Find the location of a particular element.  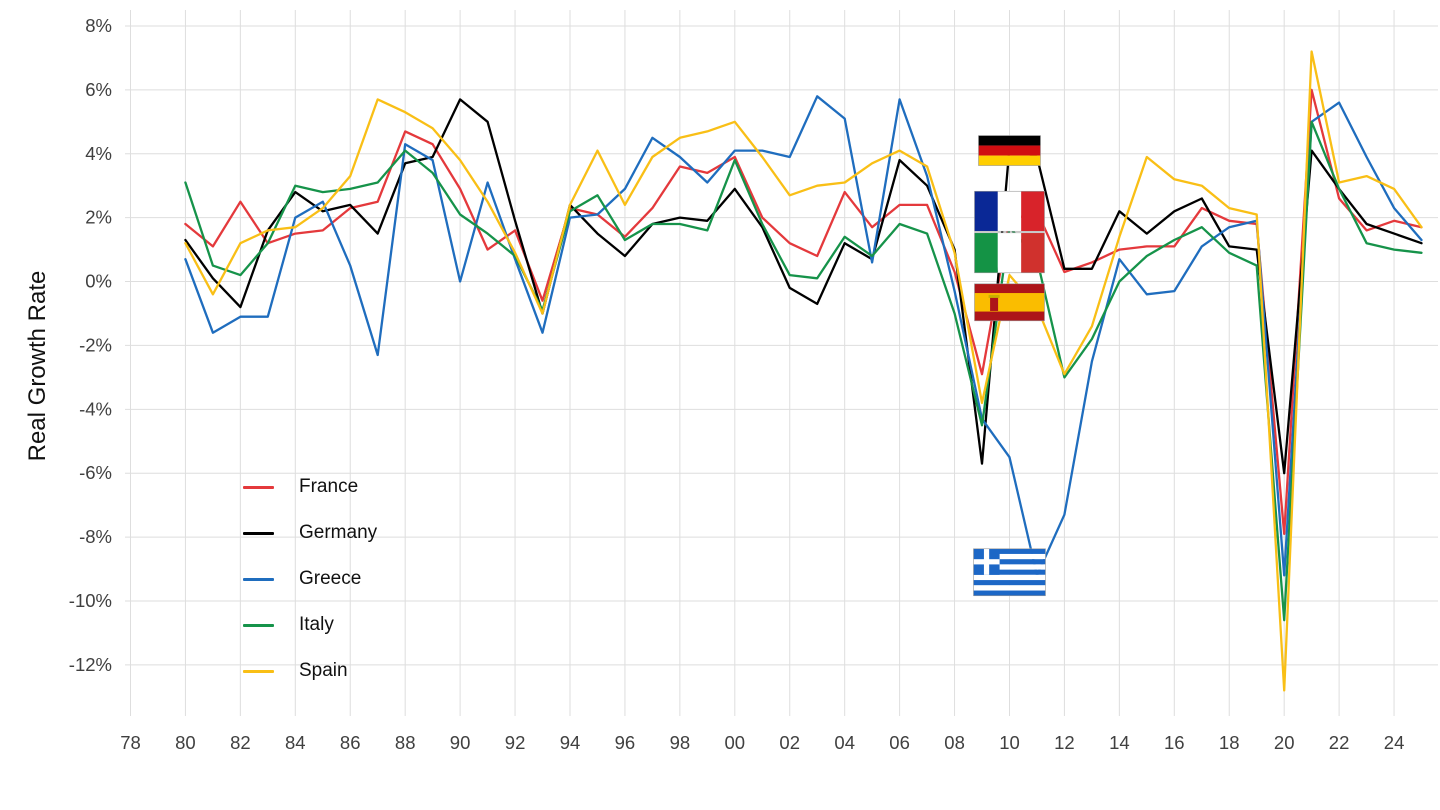

legend-swatch-germany is located at coordinates (258, 533).